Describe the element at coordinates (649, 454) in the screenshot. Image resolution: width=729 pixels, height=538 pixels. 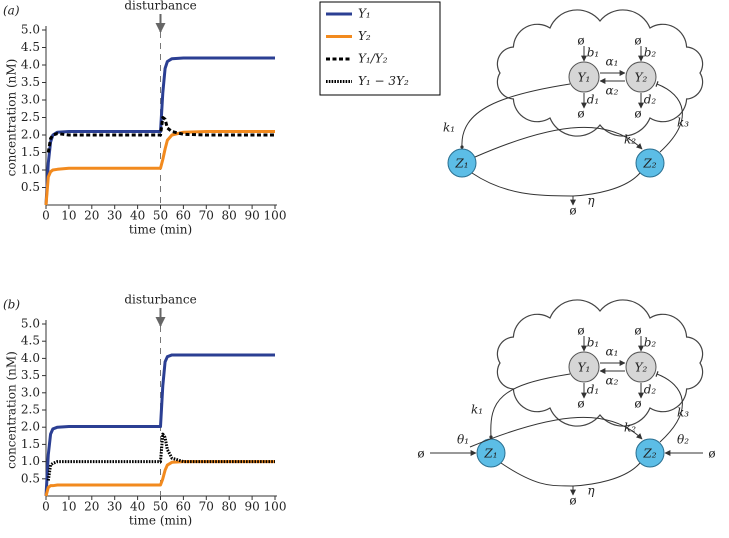
I see `diagram-label: Z₂` at that location.